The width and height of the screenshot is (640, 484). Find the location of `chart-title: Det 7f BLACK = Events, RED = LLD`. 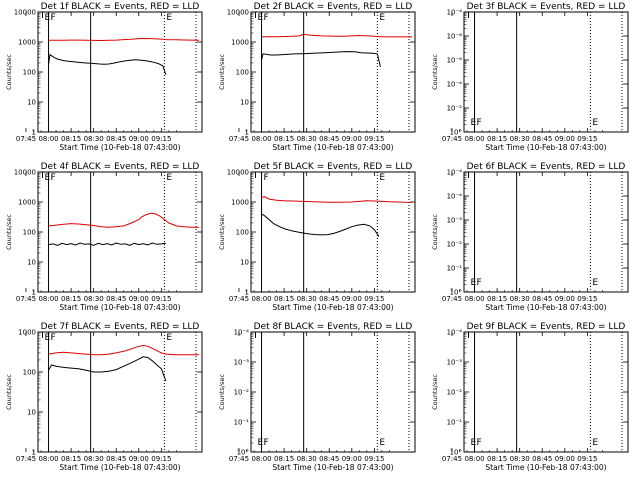

chart-title: Det 7f BLACK = Events, RED = LLD is located at coordinates (120, 327).